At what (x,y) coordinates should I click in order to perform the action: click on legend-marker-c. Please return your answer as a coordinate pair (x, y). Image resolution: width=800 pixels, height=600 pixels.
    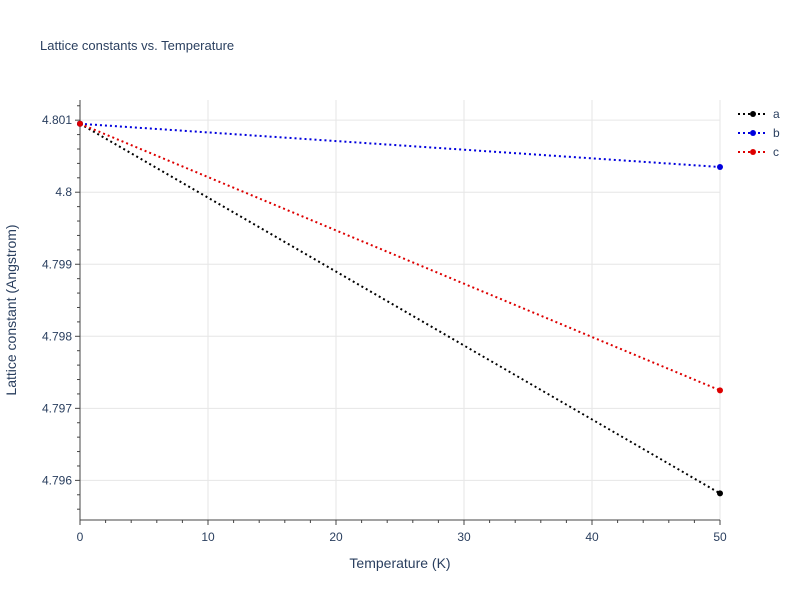
    Looking at the image, I should click on (753, 152).